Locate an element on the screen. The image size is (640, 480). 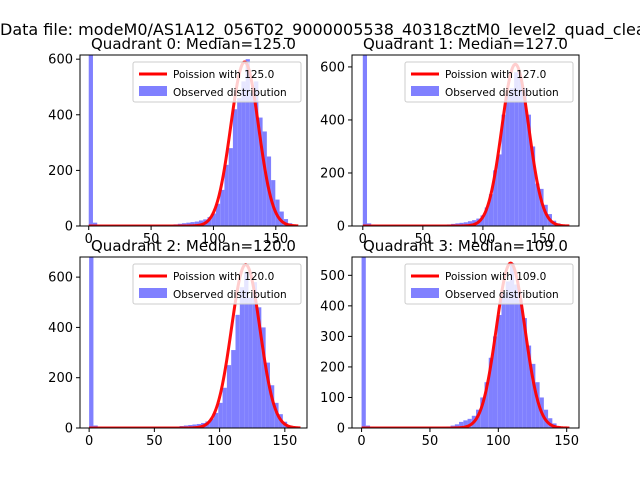
legend-label: Poission with 109.0 is located at coordinates (495, 277).